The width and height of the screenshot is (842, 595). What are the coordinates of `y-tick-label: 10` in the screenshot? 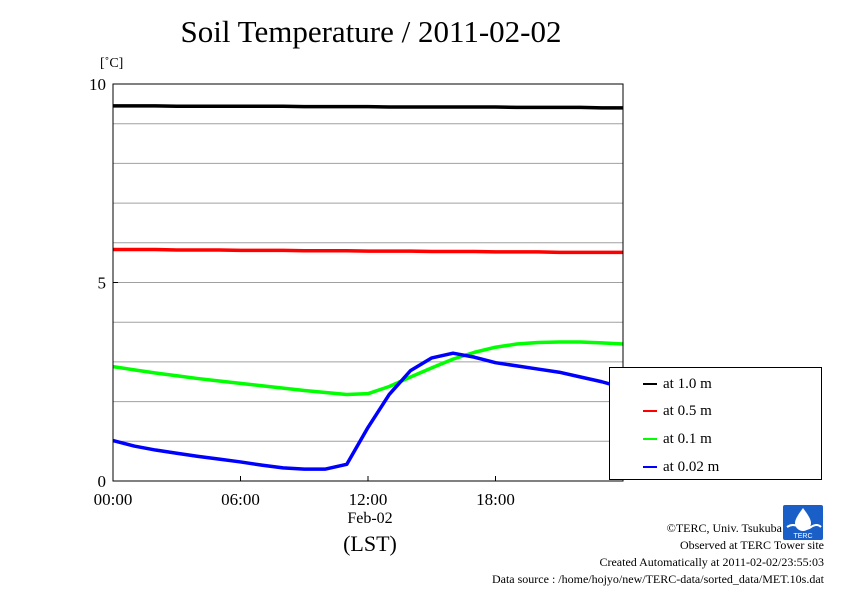 It's located at (97, 84).